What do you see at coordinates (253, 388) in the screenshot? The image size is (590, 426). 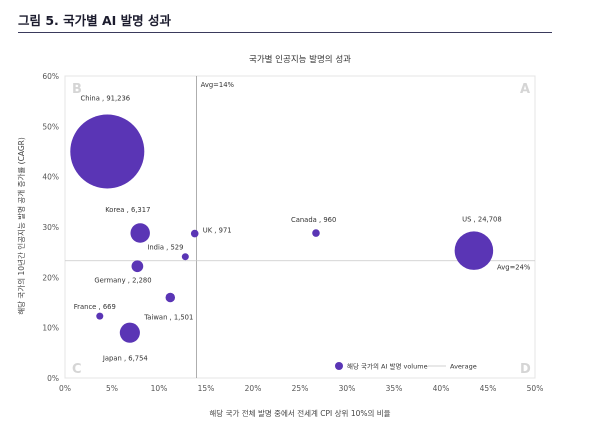 I see `x-tick-label: 20%` at bounding box center [253, 388].